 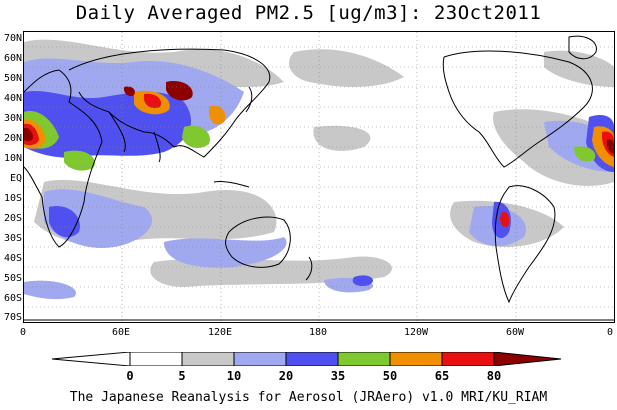 I want to click on map-title: Daily Averaged PM2.5 [ug/m3]: 23Oct2011, so click(x=308, y=13).